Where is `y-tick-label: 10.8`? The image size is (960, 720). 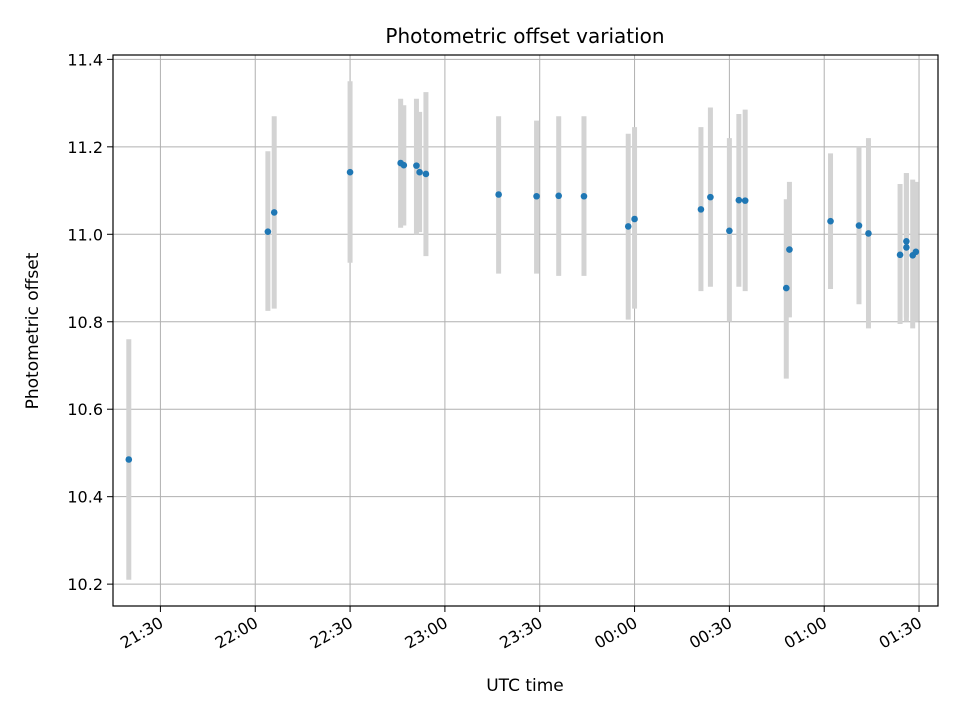 y-tick-label: 10.8 is located at coordinates (85, 322).